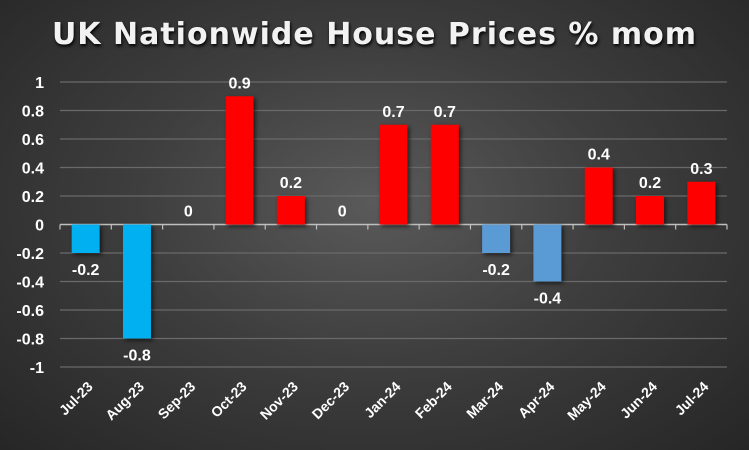  I want to click on y-tick-label: 0.4, so click(33, 169).